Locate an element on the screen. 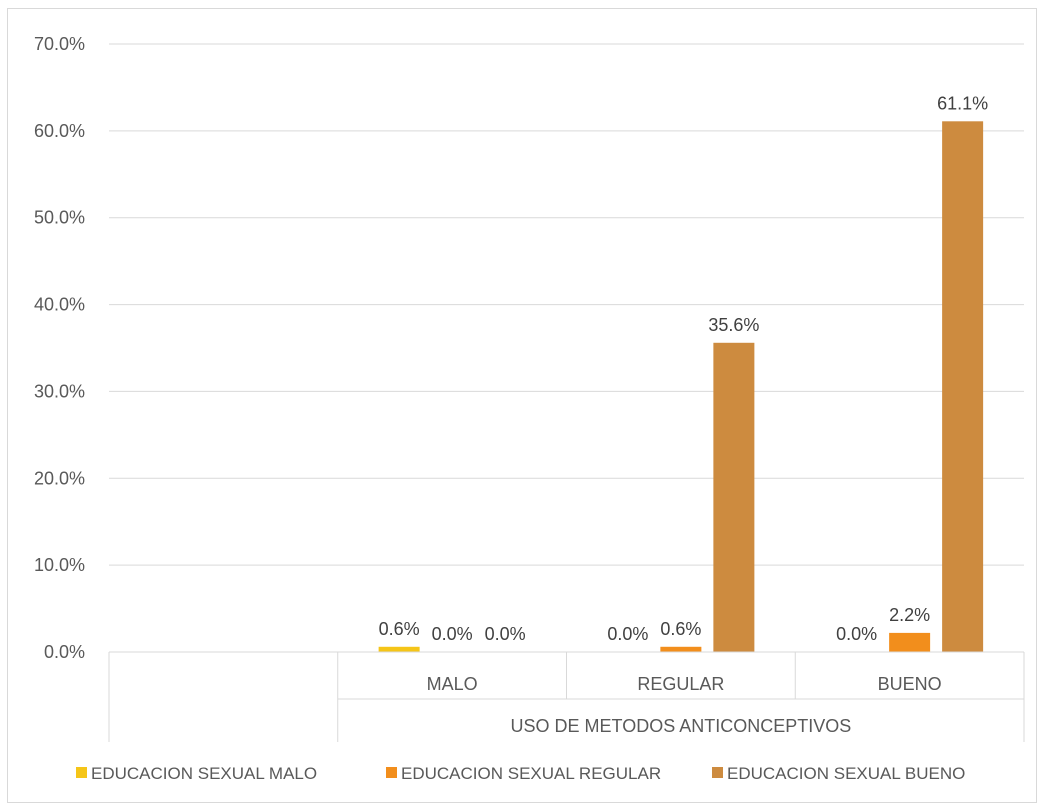 This screenshot has width=1040, height=808. x-category-label: MALO is located at coordinates (452, 684).